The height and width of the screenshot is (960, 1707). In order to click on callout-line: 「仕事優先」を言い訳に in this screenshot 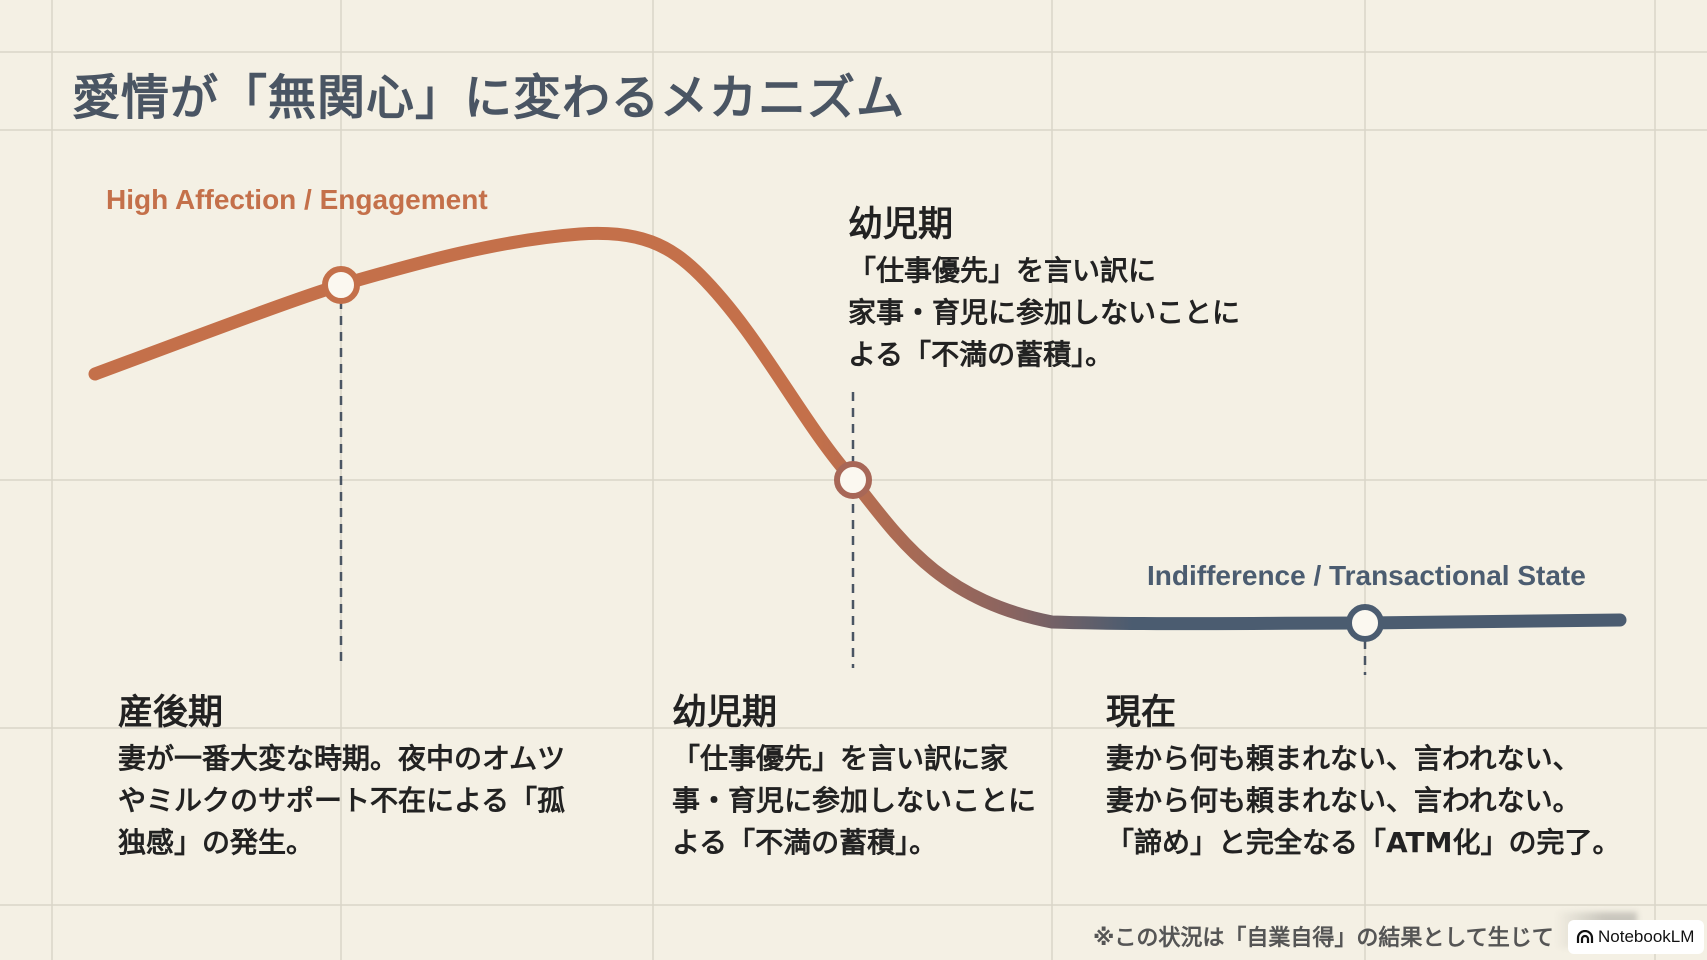, I will do `click(1002, 270)`.